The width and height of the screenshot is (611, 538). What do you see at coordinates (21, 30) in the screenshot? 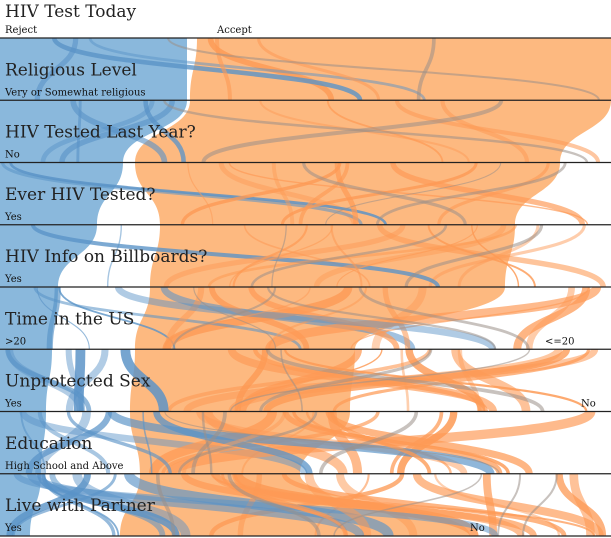
I see `category-label-hiv-test-today-reject: Reject` at bounding box center [21, 30].